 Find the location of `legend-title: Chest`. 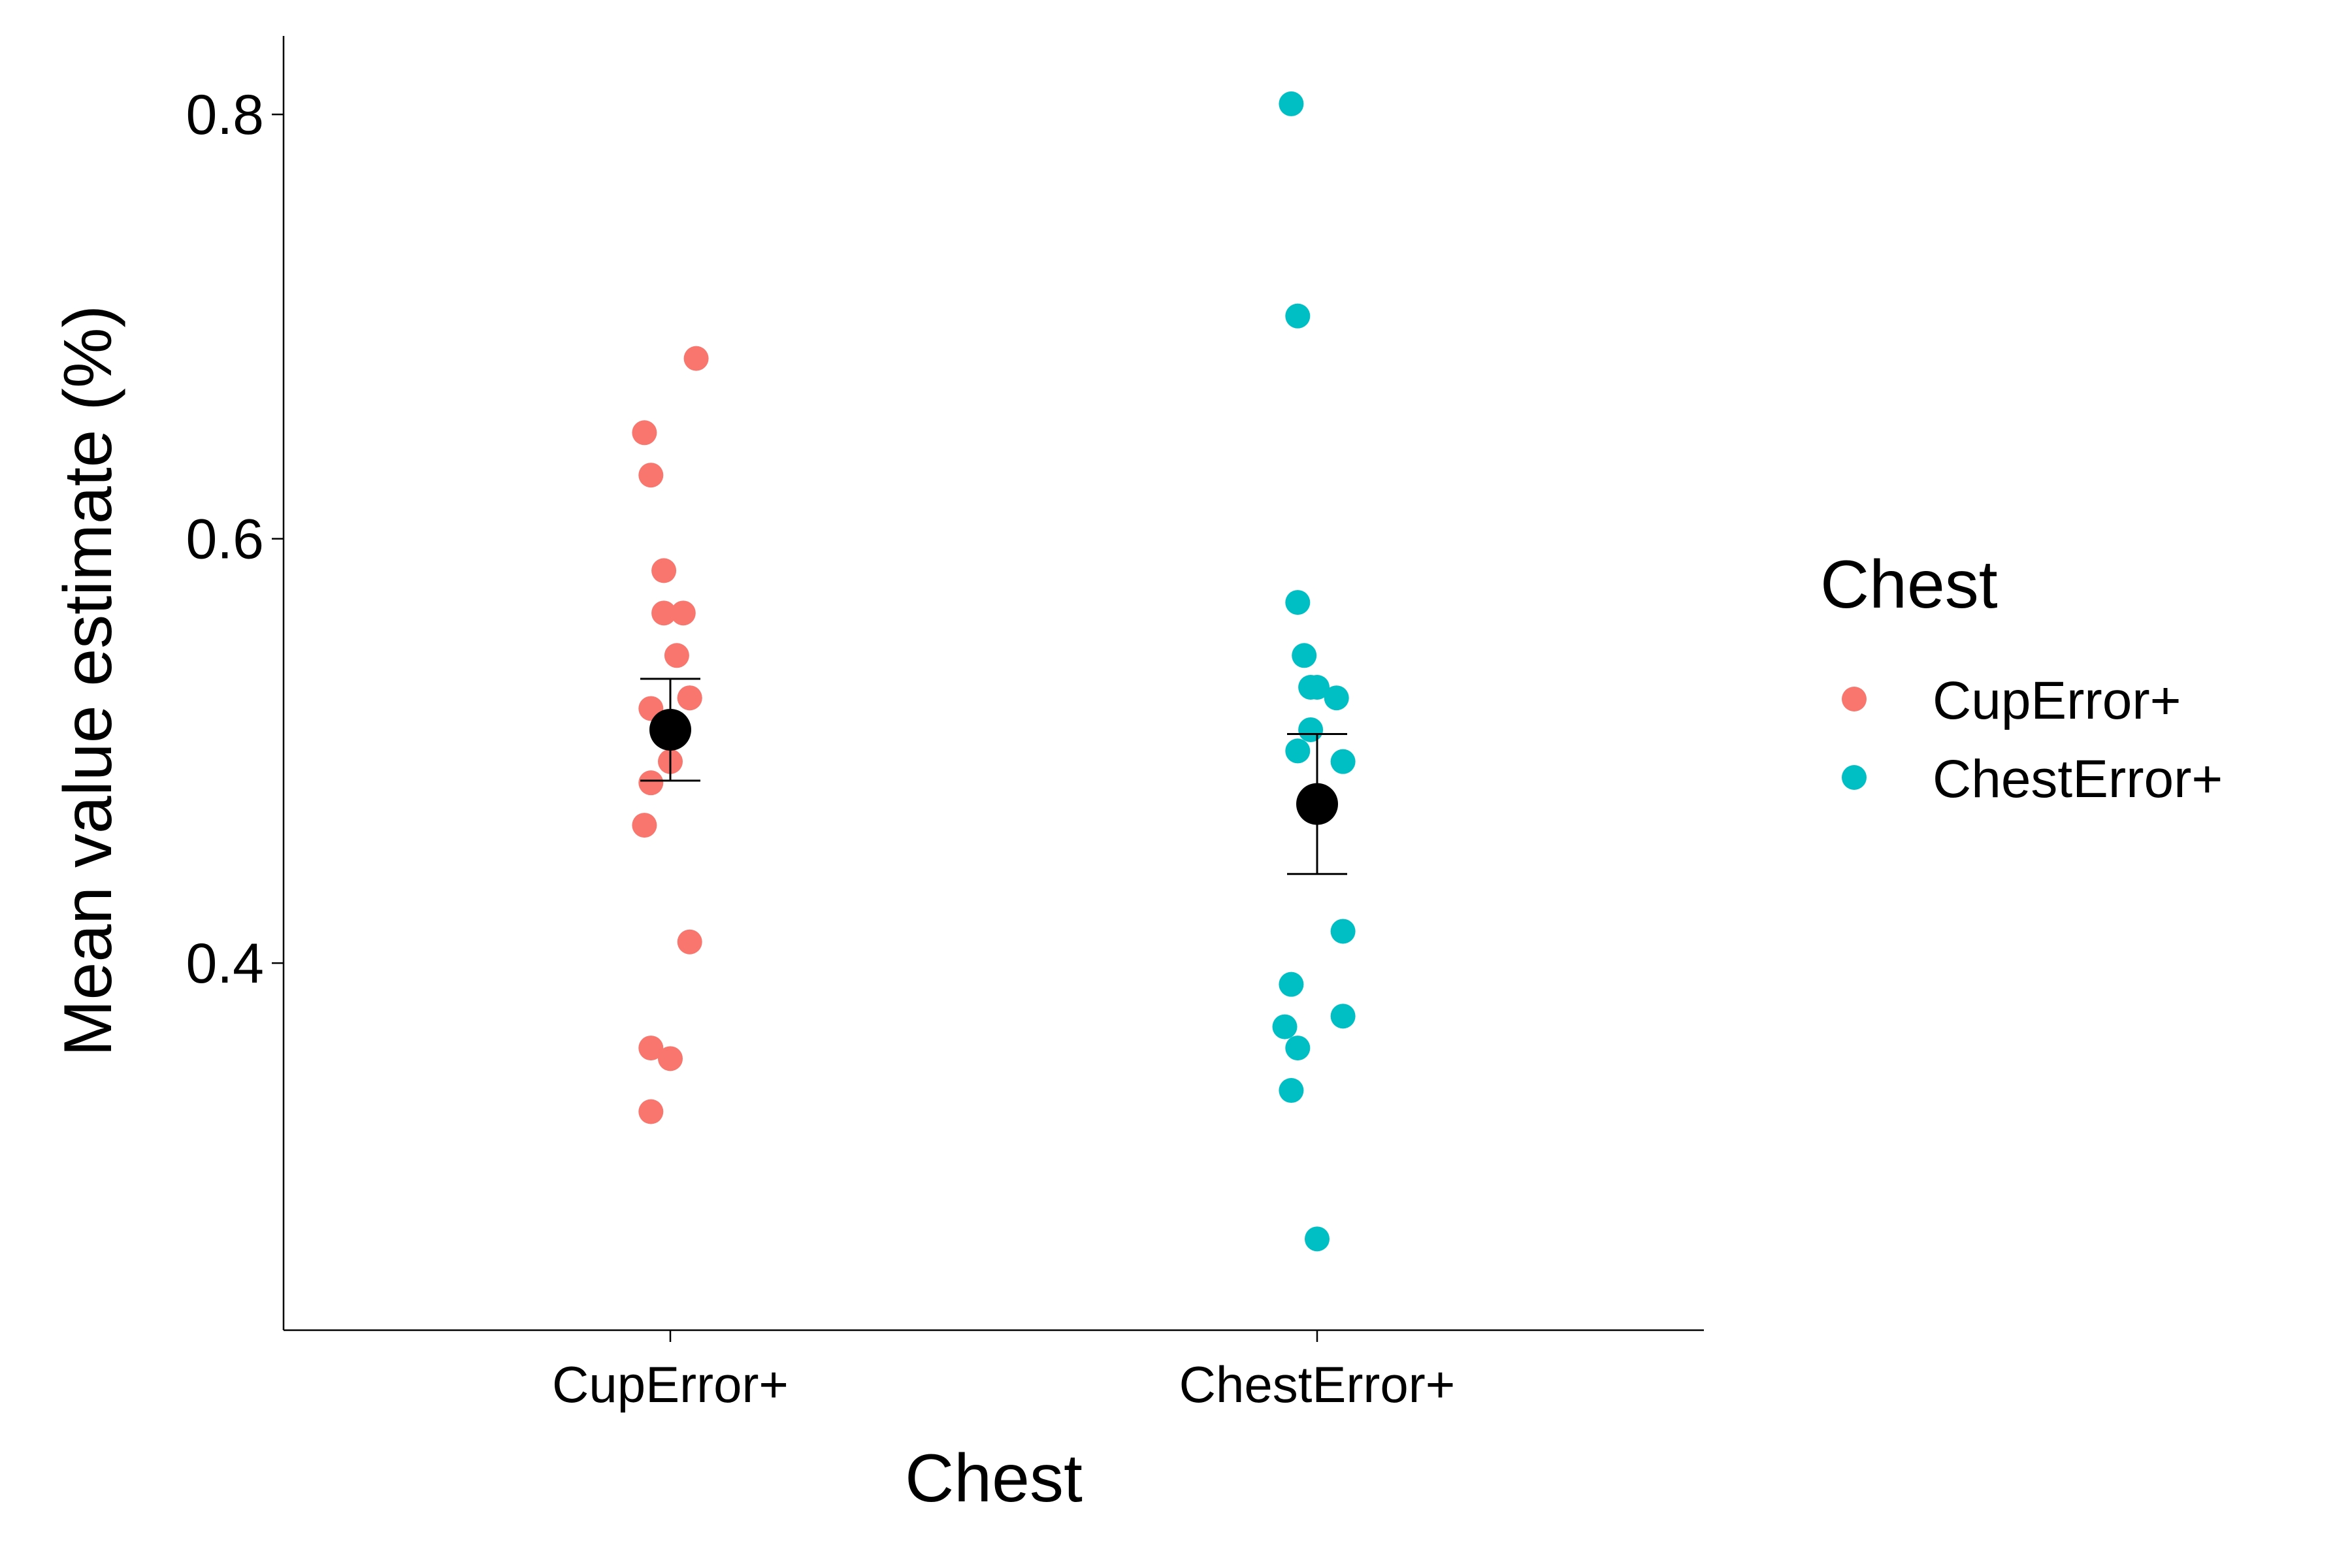

legend-title: Chest is located at coordinates (1909, 585).